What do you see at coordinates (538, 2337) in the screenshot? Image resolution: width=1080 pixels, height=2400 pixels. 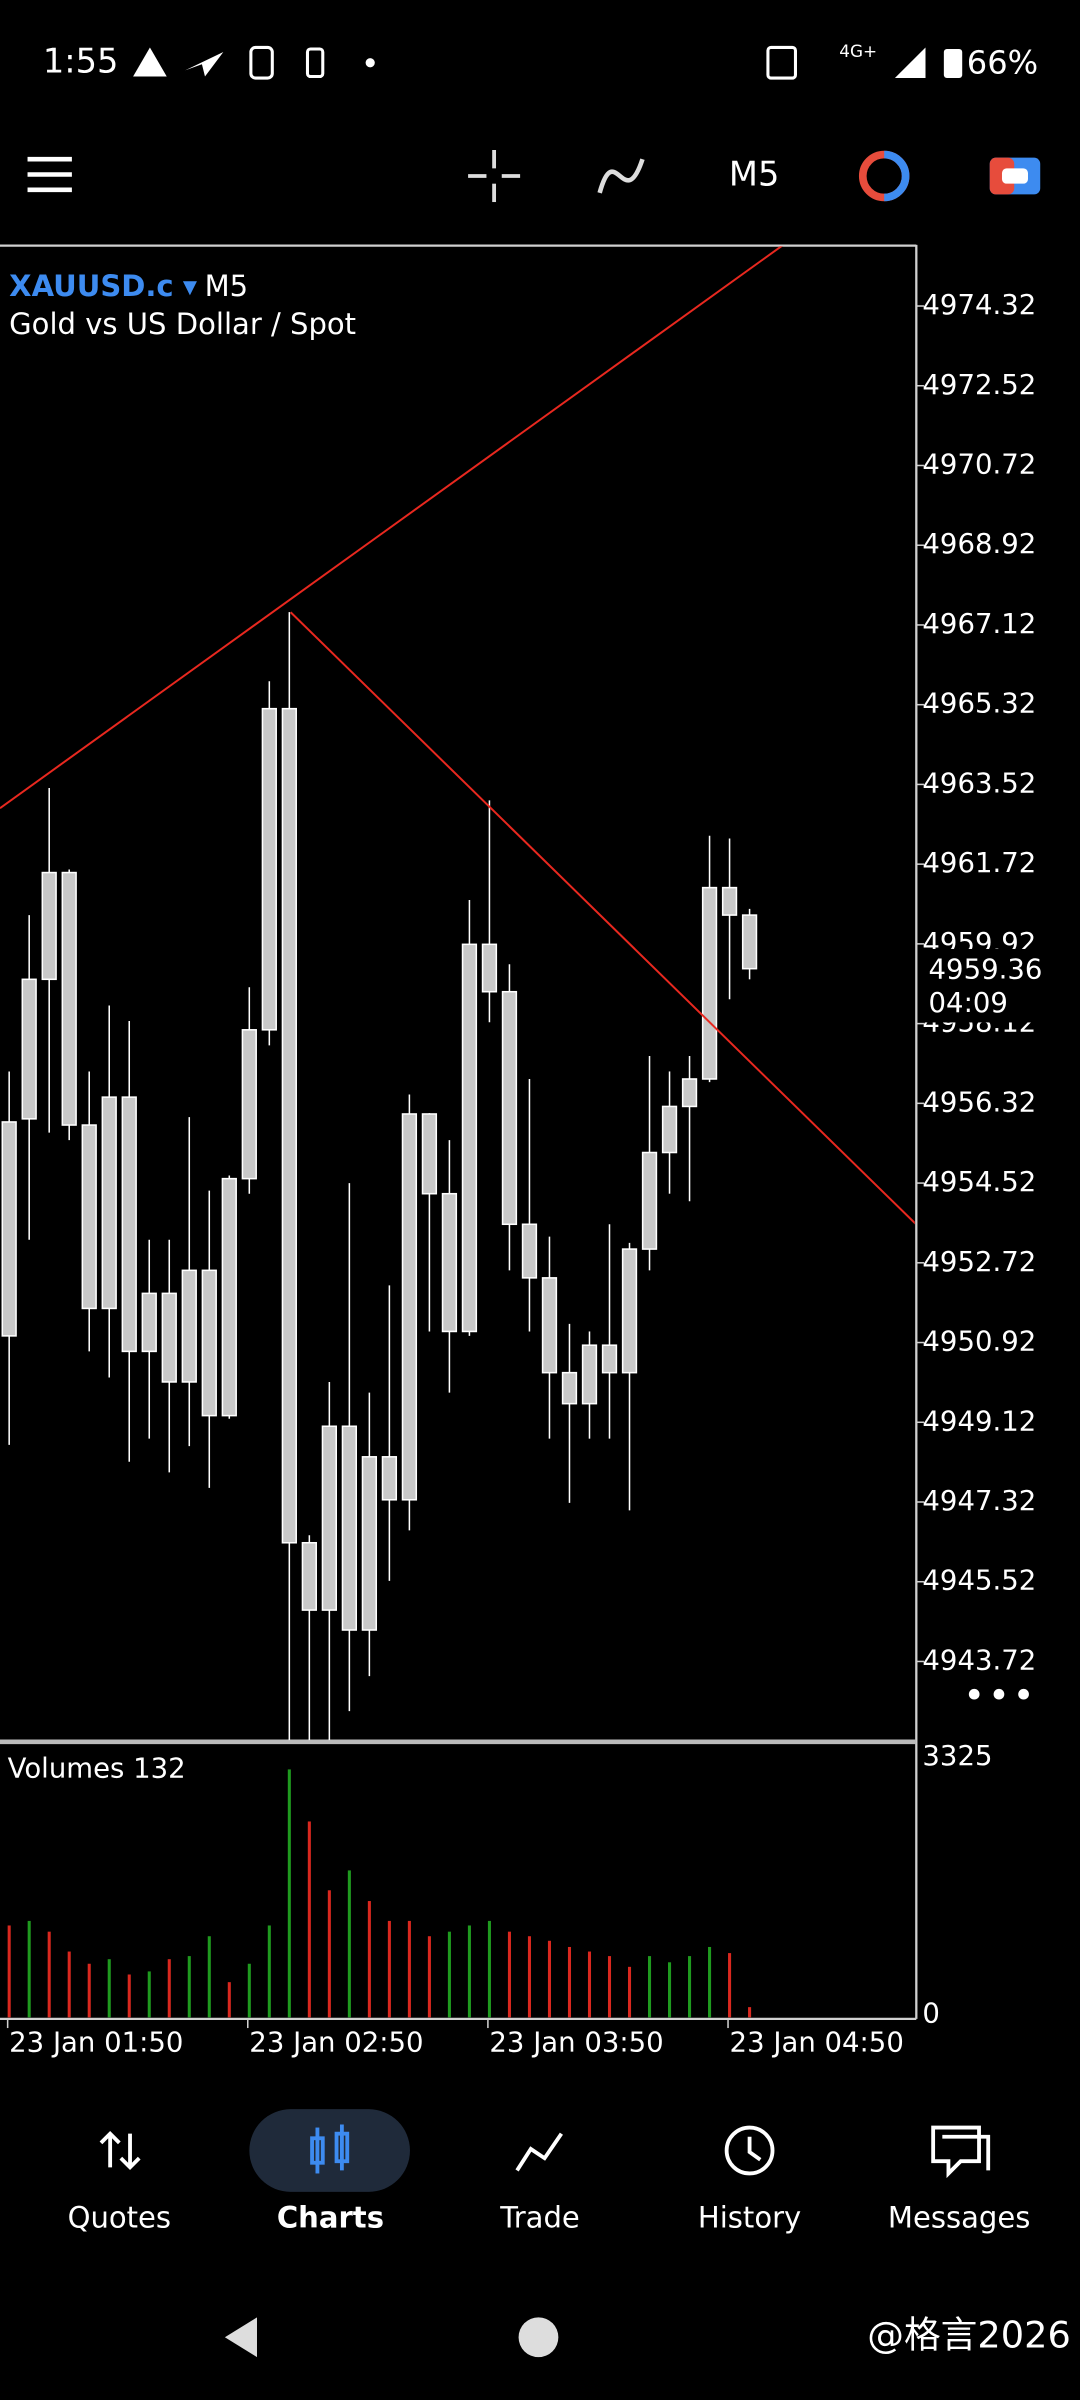 I see `home-button` at bounding box center [538, 2337].